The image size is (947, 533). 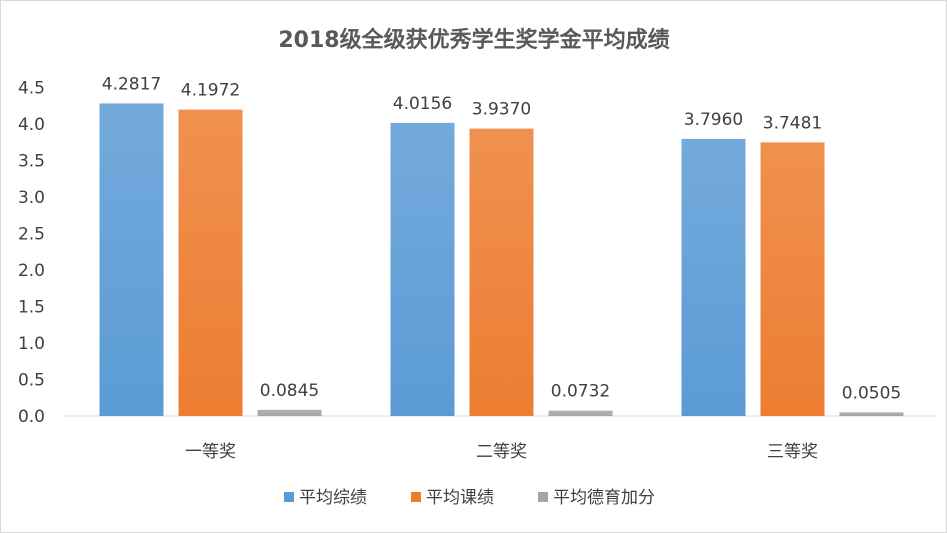 I want to click on chart-title: 2018级全级获优秀学生奖学金平均成绩, so click(x=473, y=40).